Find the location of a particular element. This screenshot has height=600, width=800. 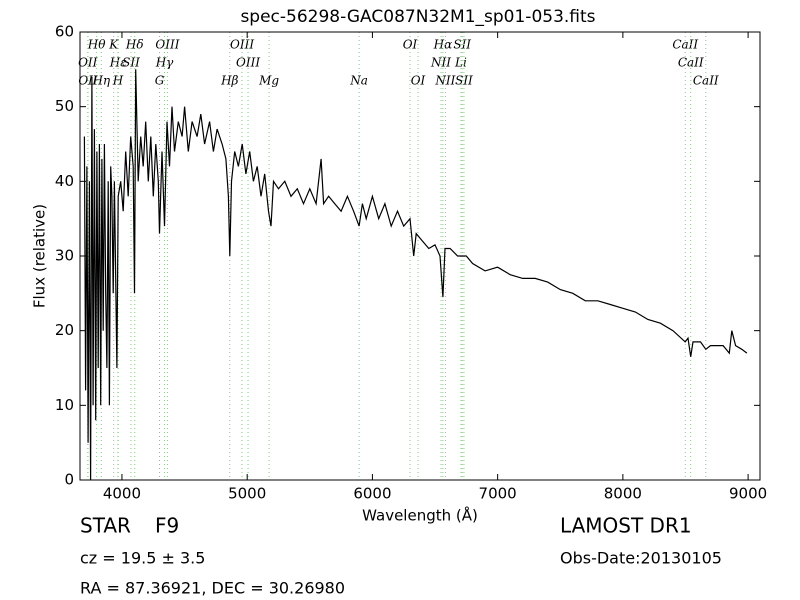

spectral-line-label: Hβ is located at coordinates (229, 81).